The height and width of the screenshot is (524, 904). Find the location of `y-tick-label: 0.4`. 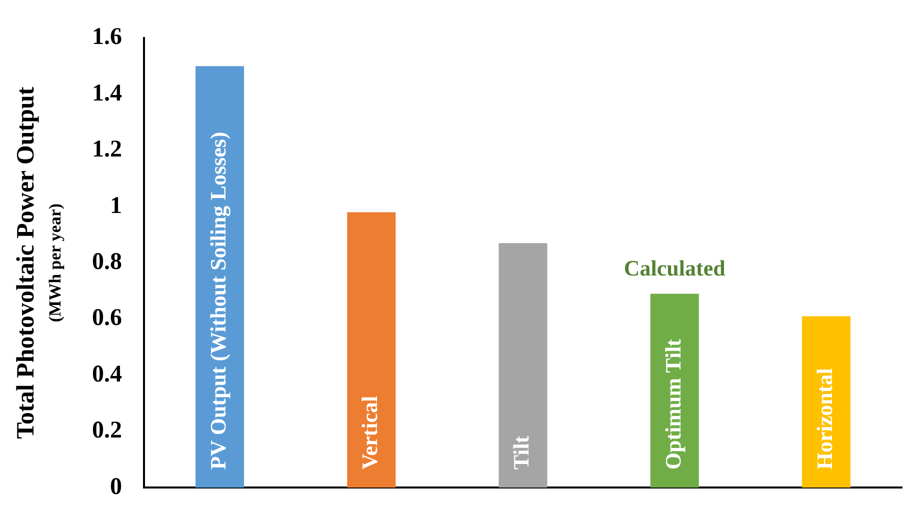

y-tick-label: 0.4 is located at coordinates (107, 374).